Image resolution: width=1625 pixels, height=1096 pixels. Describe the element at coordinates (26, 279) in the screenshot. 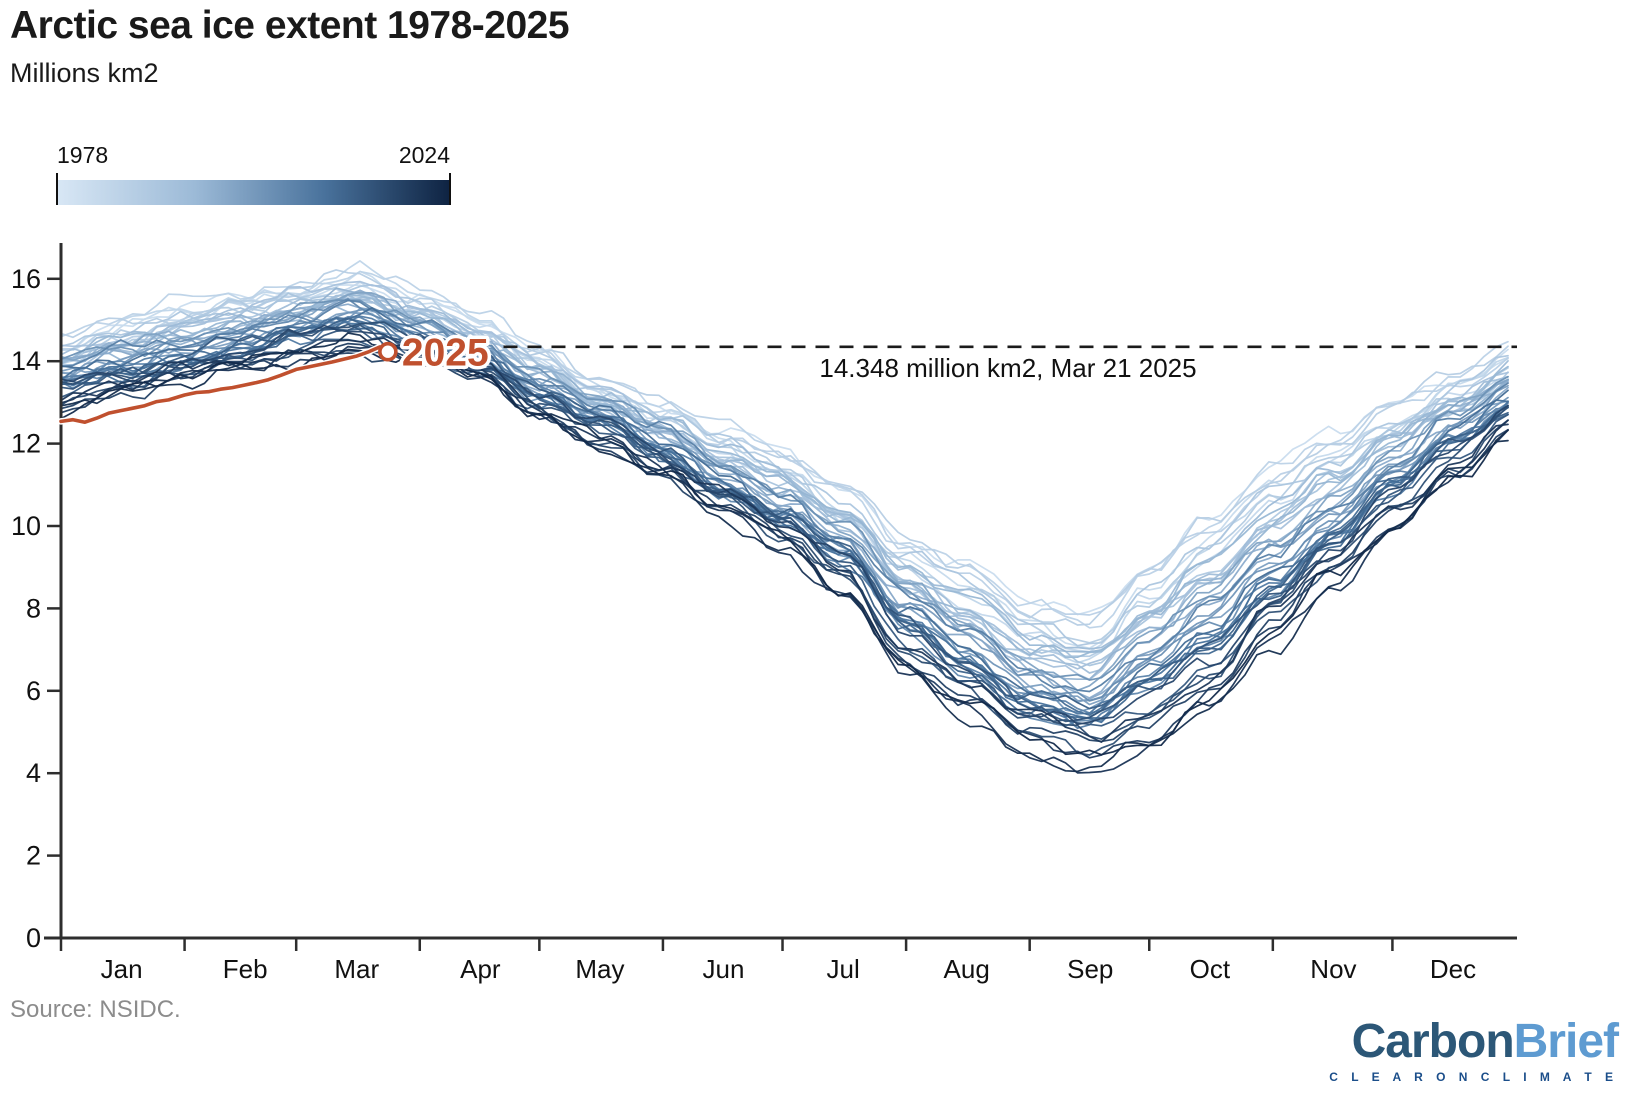

I see `y-tick-label: 16` at that location.